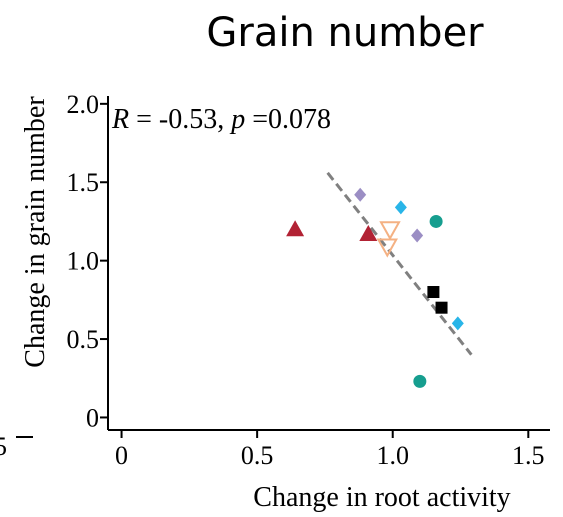 This screenshot has width=563, height=517. I want to click on y-tick-label: 1.0, so click(83, 261).